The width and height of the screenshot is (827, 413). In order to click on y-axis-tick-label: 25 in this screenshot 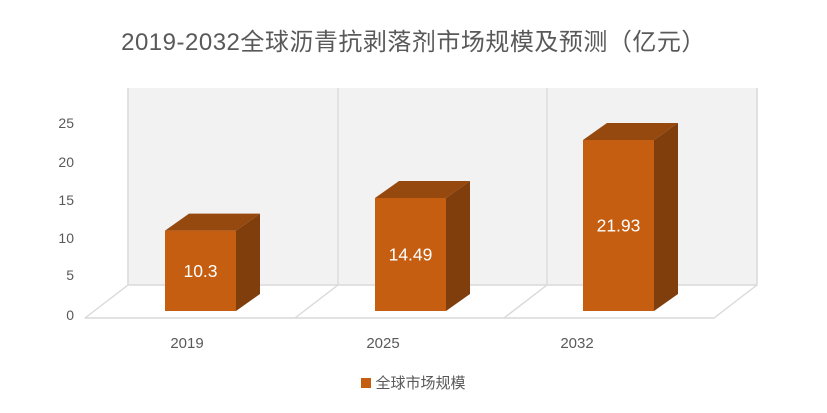, I will do `click(66, 123)`.